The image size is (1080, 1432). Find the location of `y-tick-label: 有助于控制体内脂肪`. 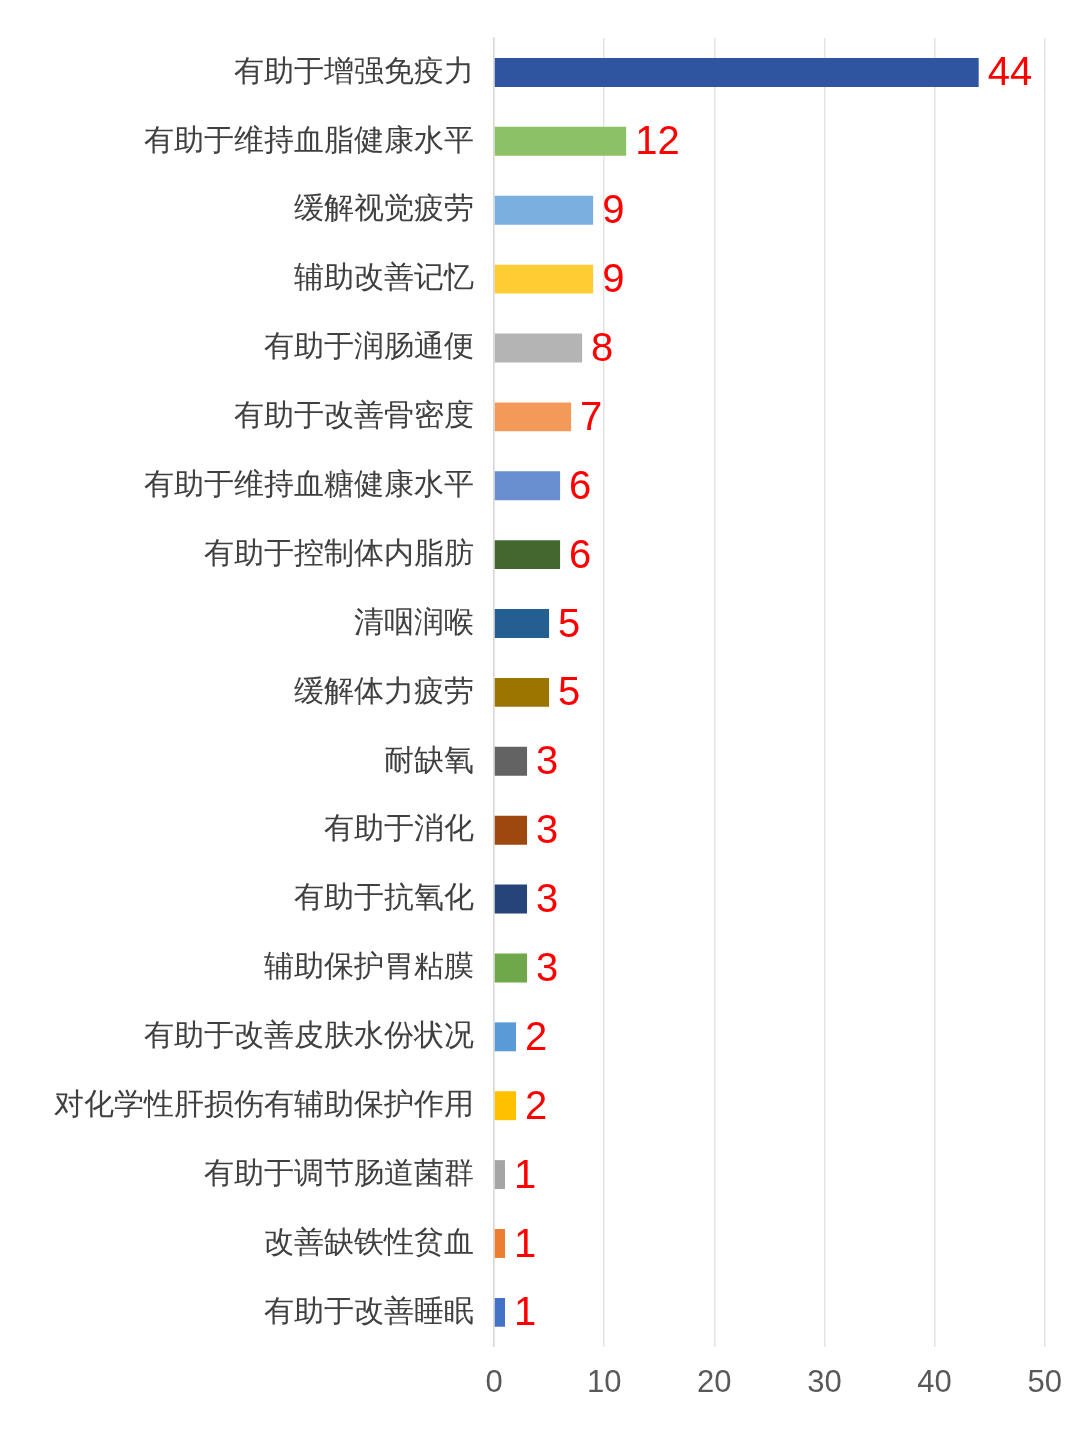

y-tick-label: 有助于控制体内脂肪 is located at coordinates (339, 552).